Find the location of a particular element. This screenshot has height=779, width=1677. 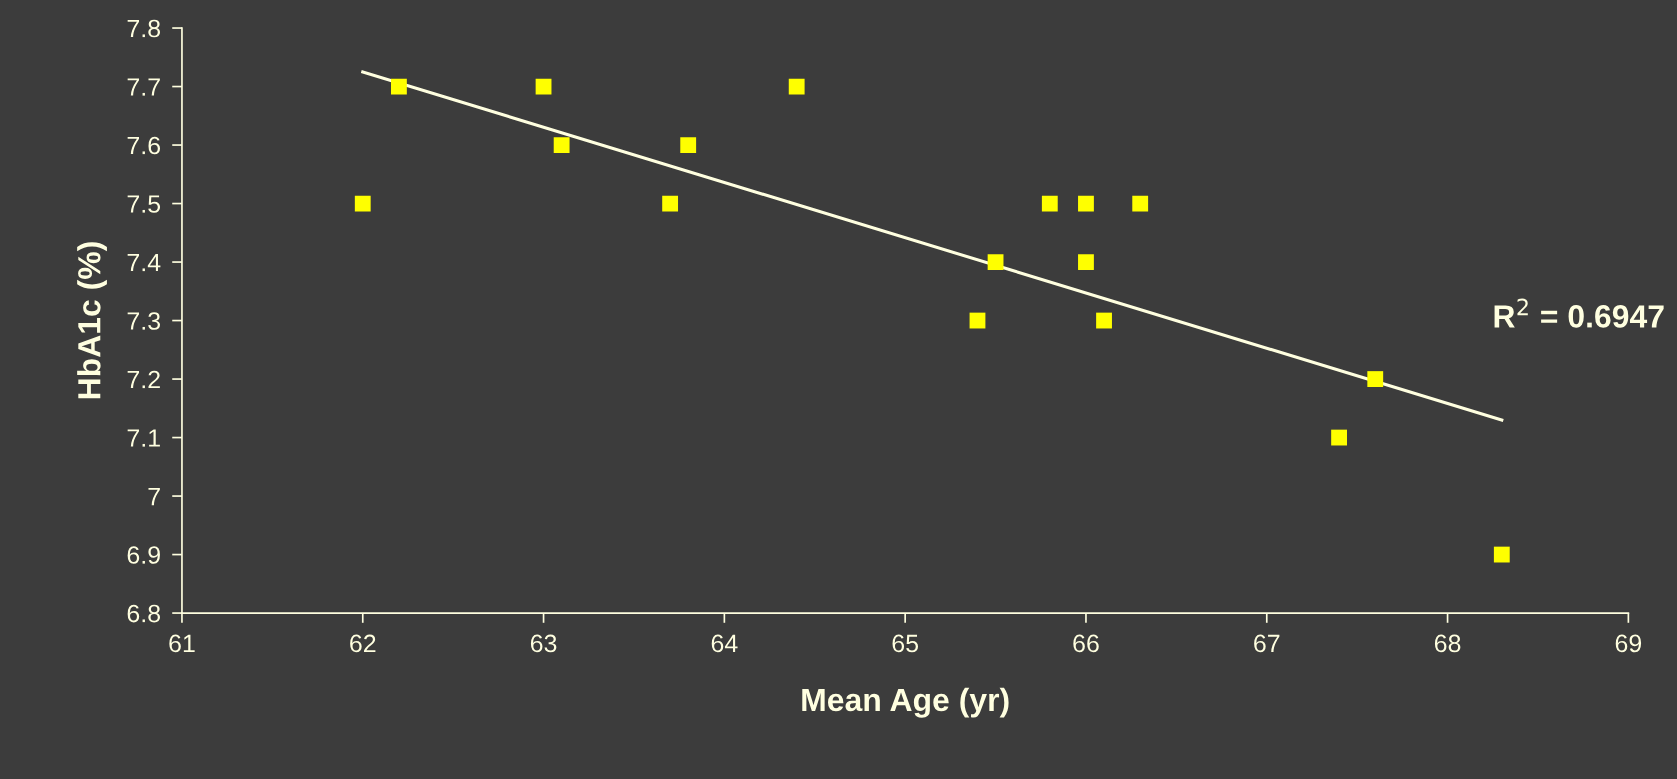

x-tick-label: 65 is located at coordinates (905, 643).